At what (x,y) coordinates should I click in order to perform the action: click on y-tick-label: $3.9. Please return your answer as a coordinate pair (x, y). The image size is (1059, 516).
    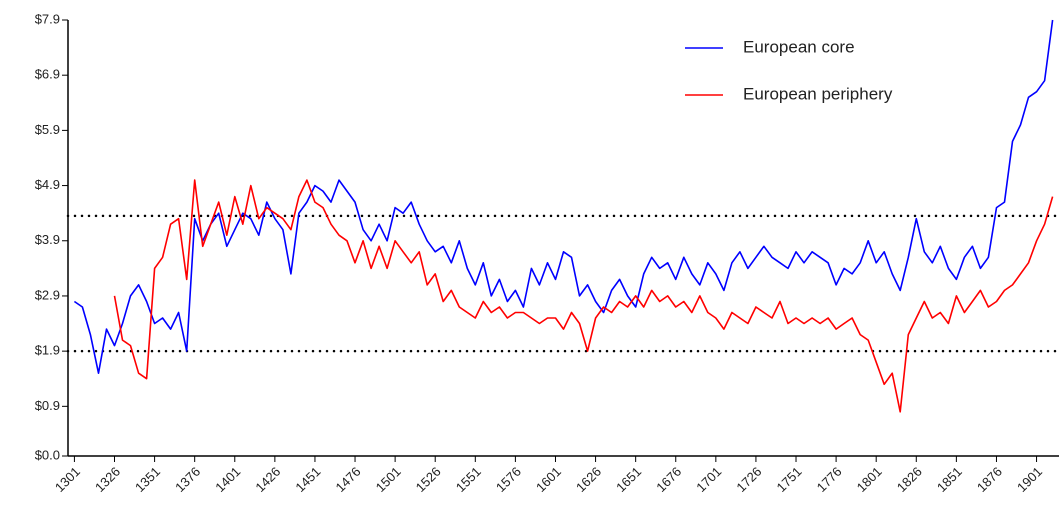
    Looking at the image, I should click on (47, 239).